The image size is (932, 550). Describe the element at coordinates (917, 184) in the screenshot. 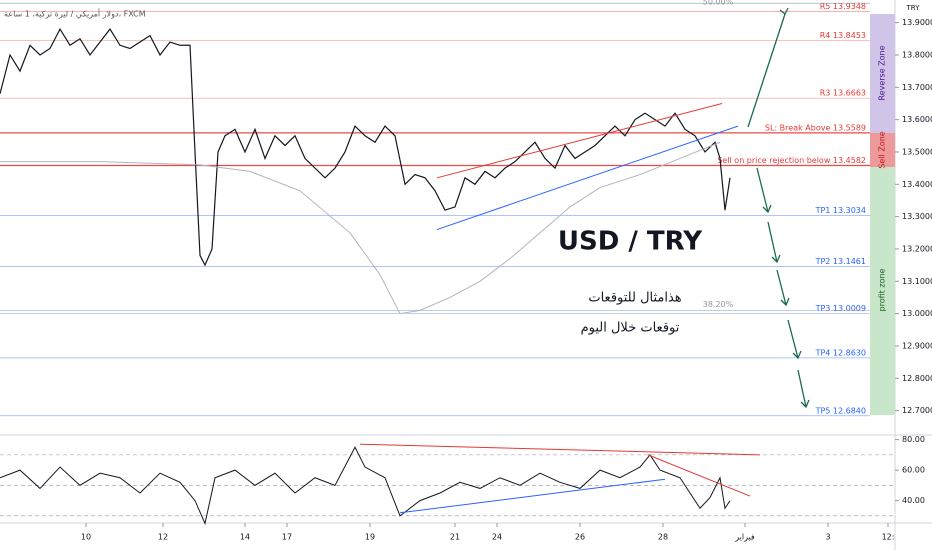

I see `y-tick-label: 13.40000` at that location.